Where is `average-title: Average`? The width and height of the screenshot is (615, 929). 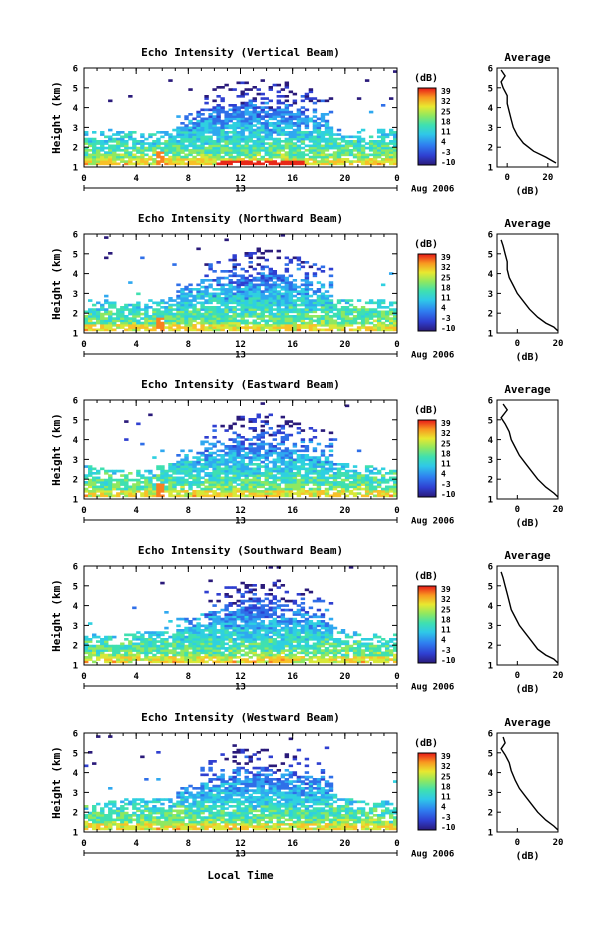 average-title: Average is located at coordinates (527, 57).